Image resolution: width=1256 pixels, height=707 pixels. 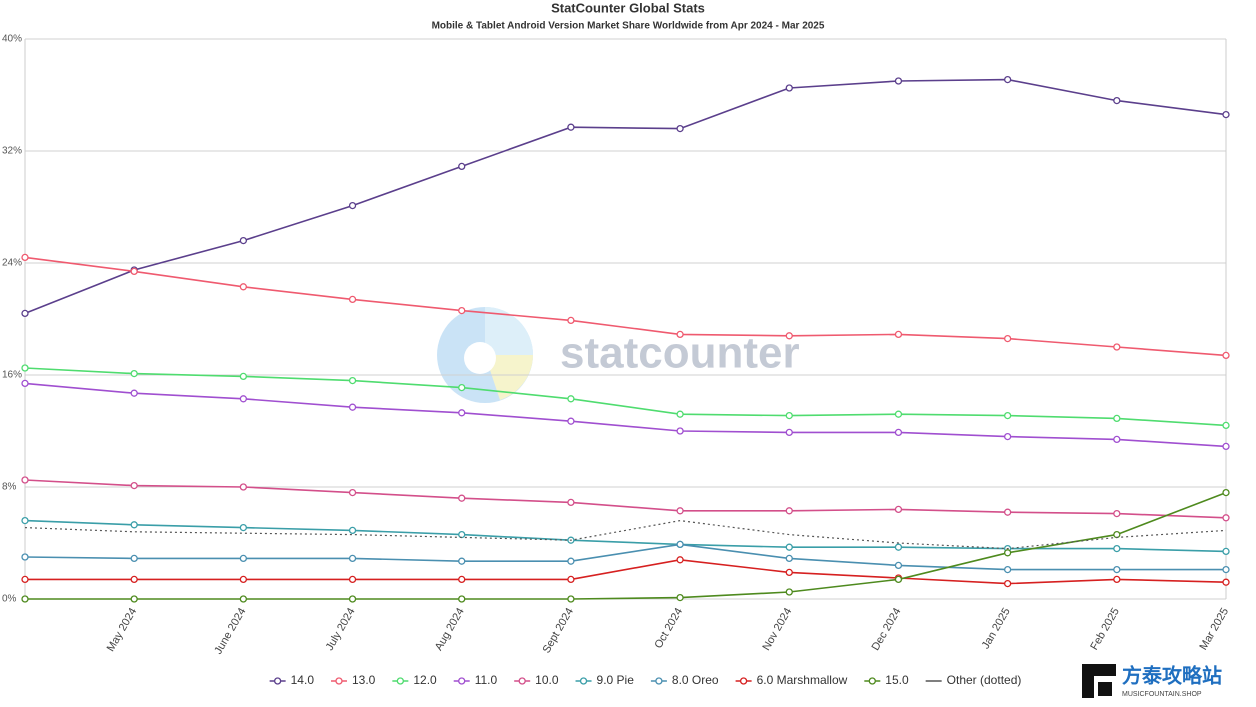 I want to click on legend-label: 9.0 Pie, so click(x=616, y=680).